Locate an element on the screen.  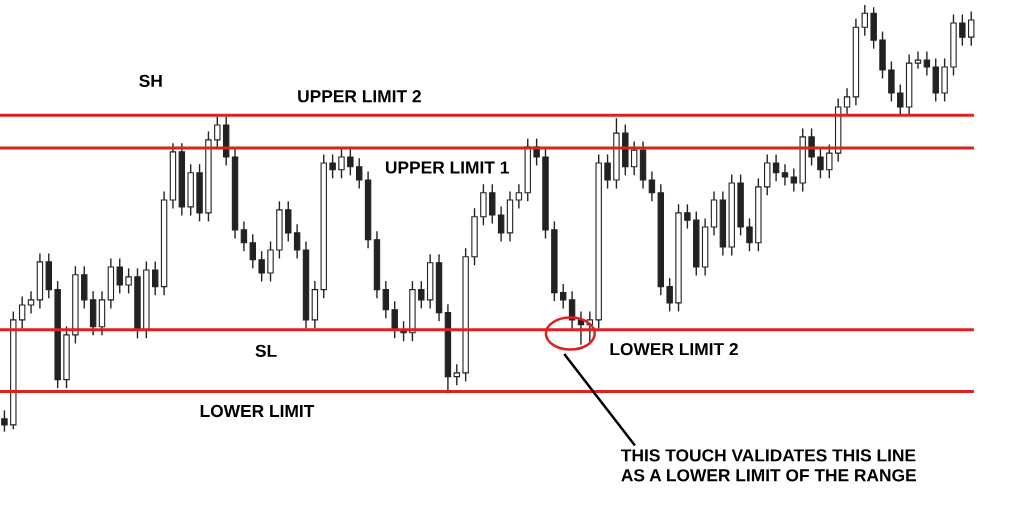
ref-line-label: UPPER LIMIT 1 is located at coordinates (447, 167).